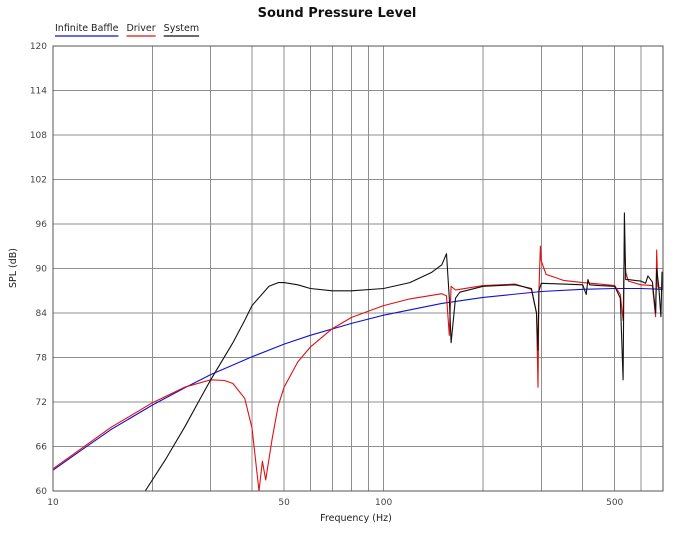  What do you see at coordinates (356, 518) in the screenshot?
I see `x-axis-label: Frequency (Hz)` at bounding box center [356, 518].